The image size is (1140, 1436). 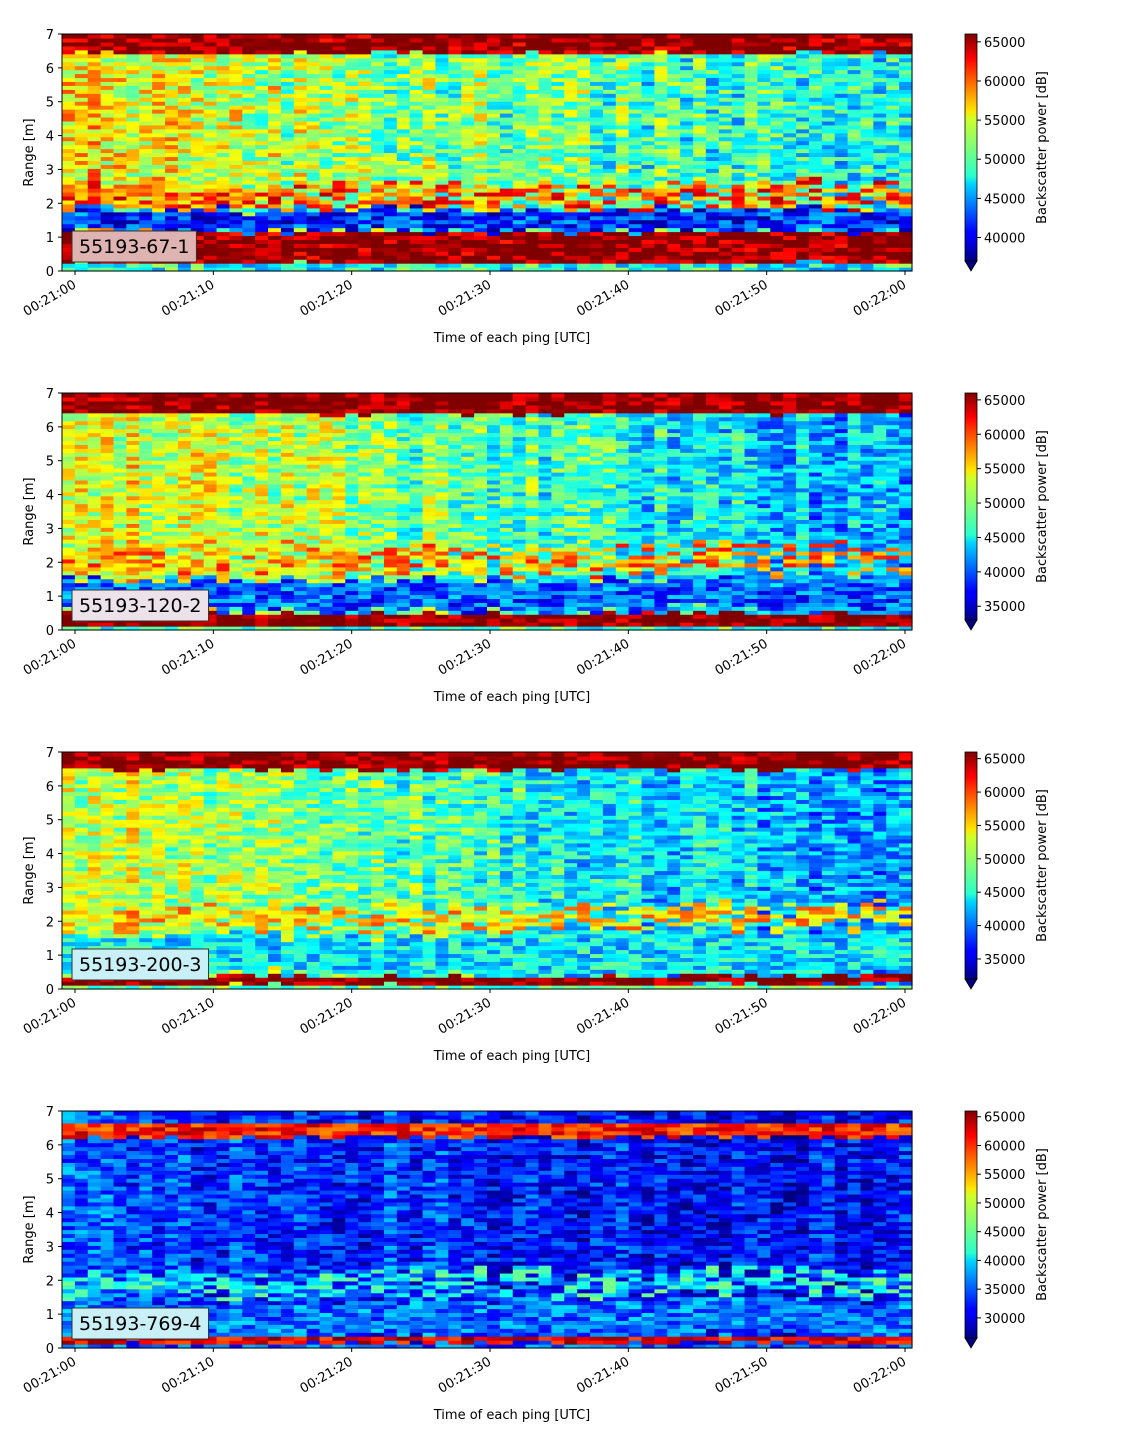 What do you see at coordinates (1004, 239) in the screenshot?
I see `colorbar-tick-label: 40000` at bounding box center [1004, 239].